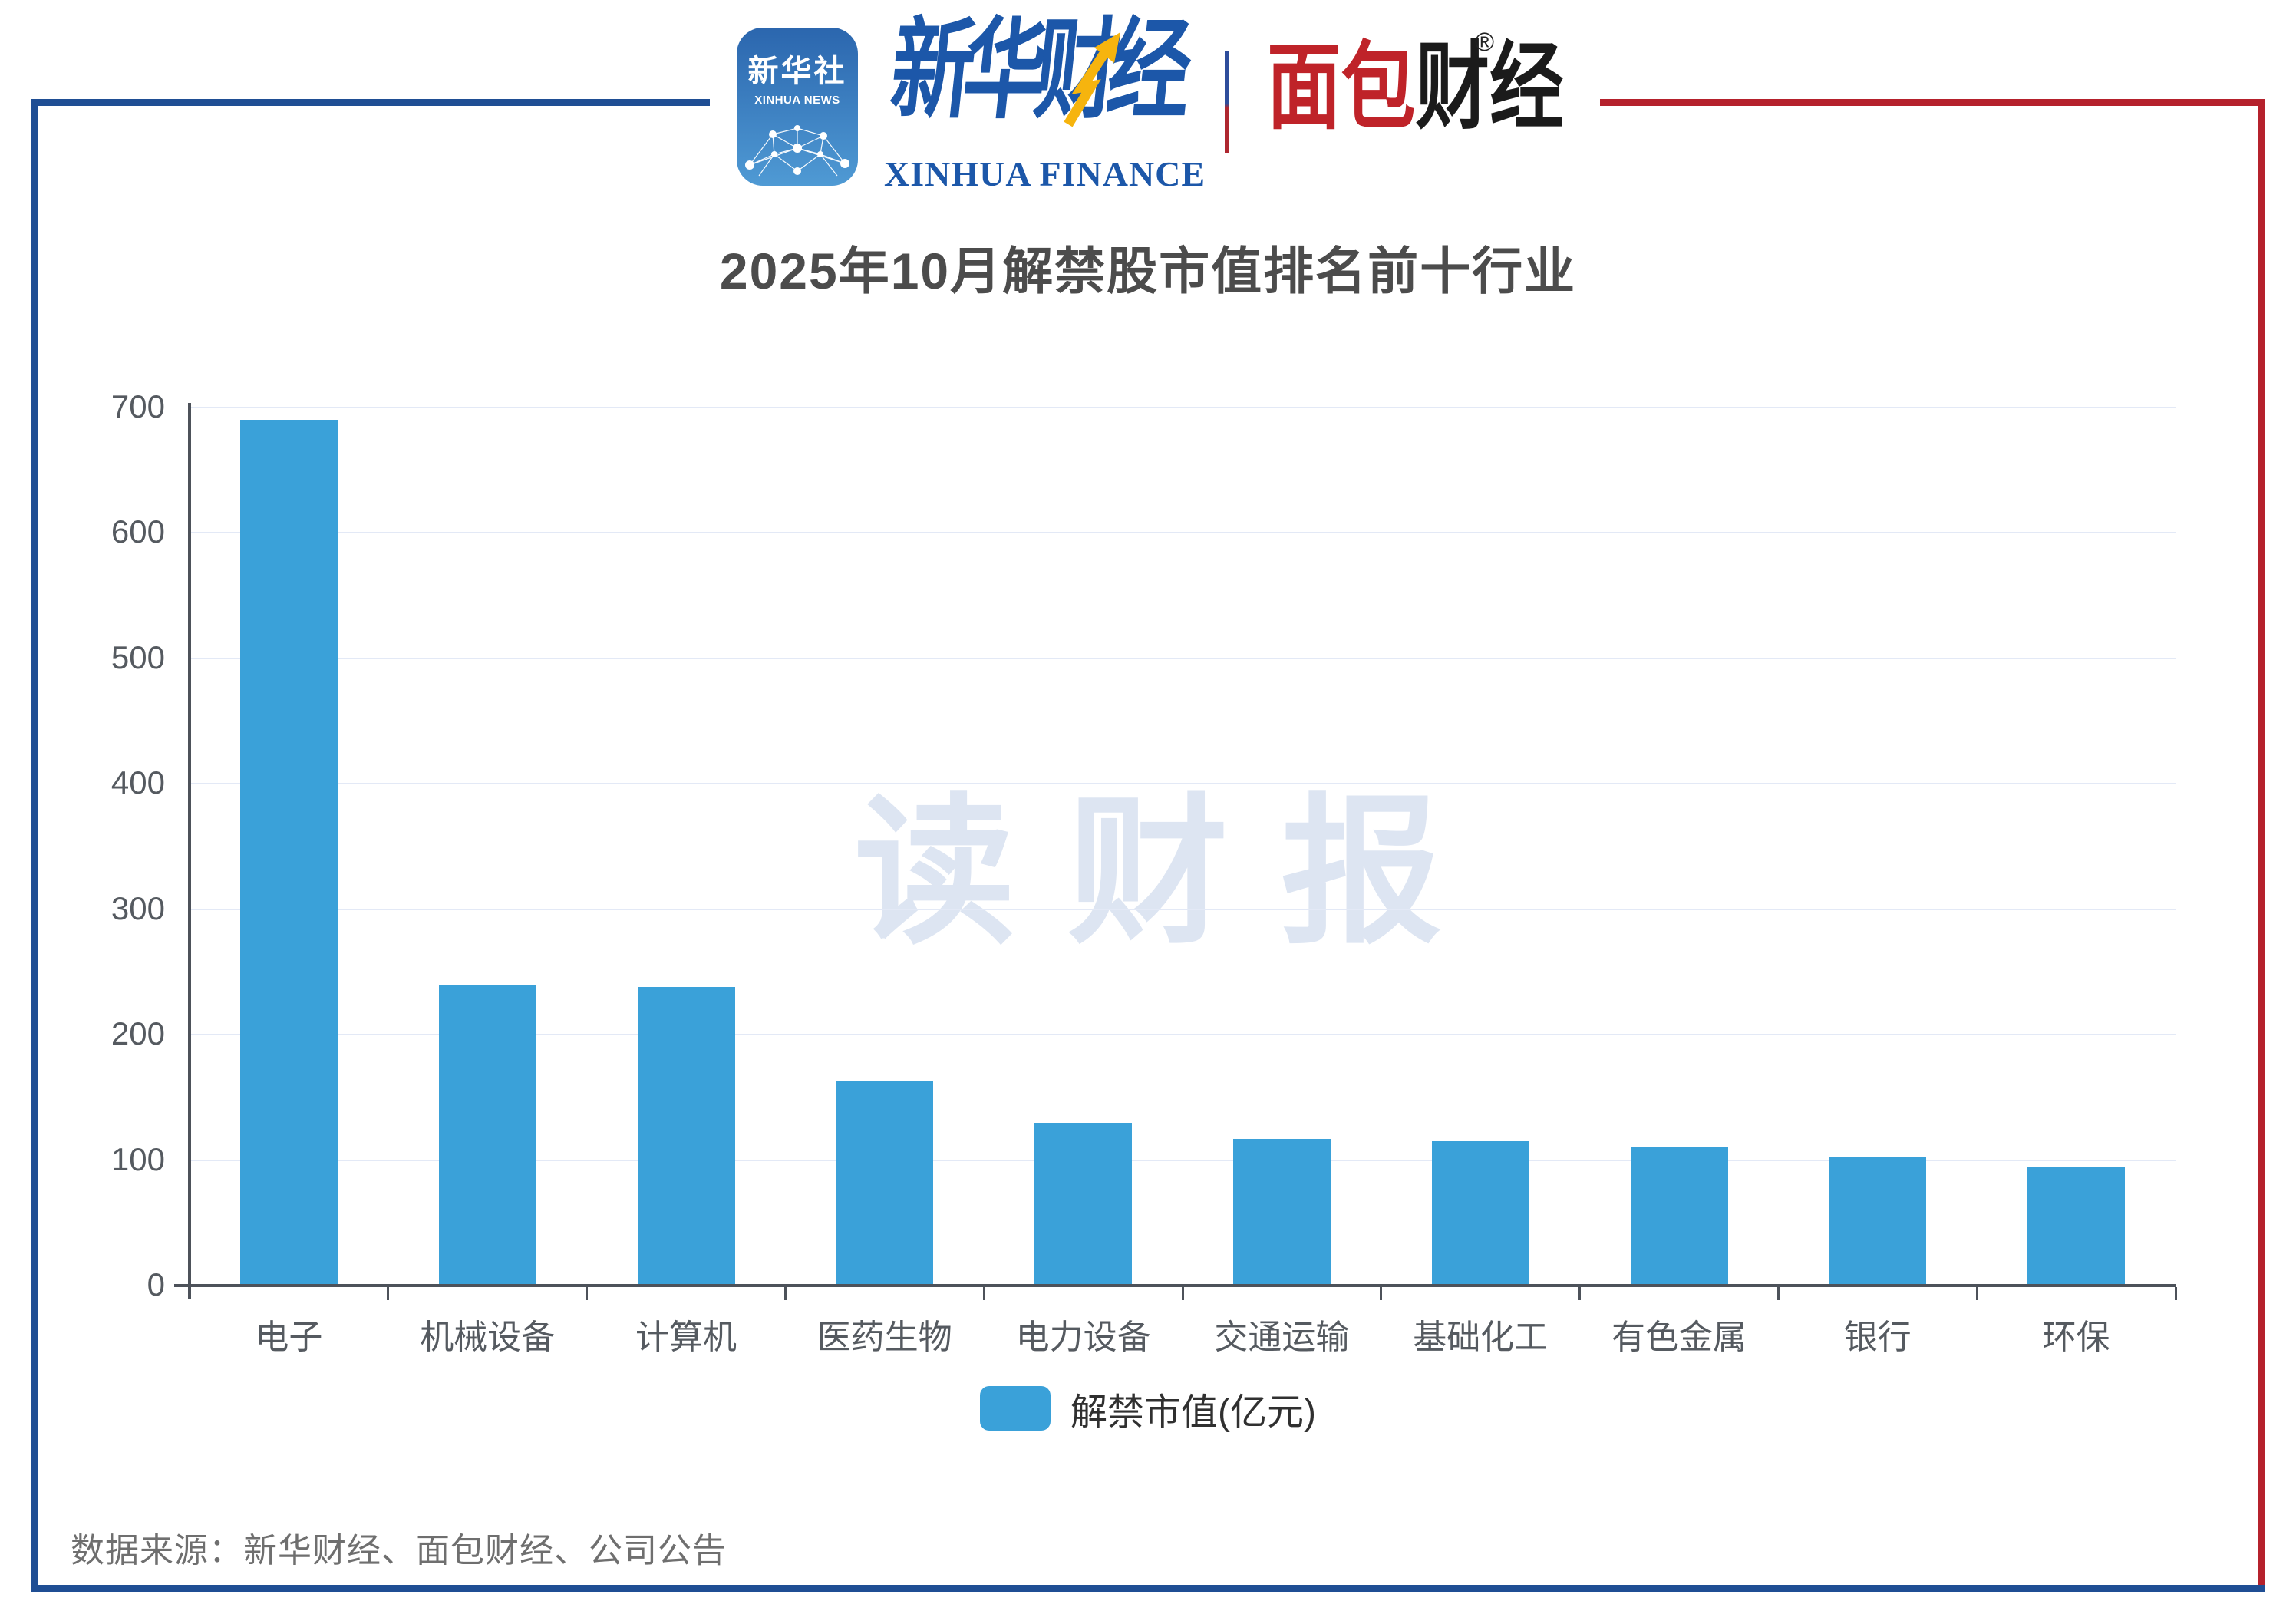 Image resolution: width=2296 pixels, height=1624 pixels. What do you see at coordinates (1932, 102) in the screenshot?
I see `frame-top-right-line` at bounding box center [1932, 102].